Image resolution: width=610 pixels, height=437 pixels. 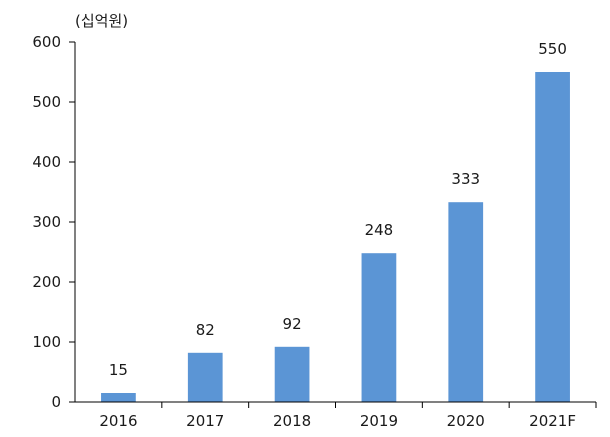 I want to click on y-tick-label: 200, so click(x=46, y=282).